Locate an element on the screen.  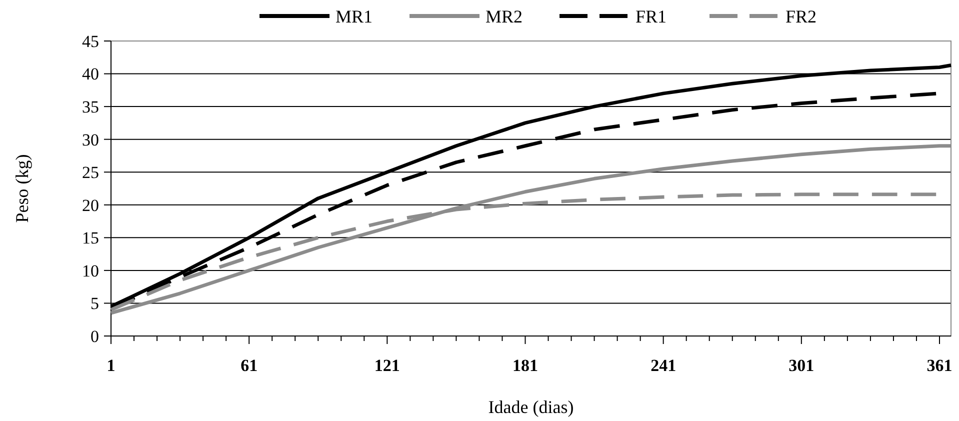
legend-label: MR1 is located at coordinates (354, 16).